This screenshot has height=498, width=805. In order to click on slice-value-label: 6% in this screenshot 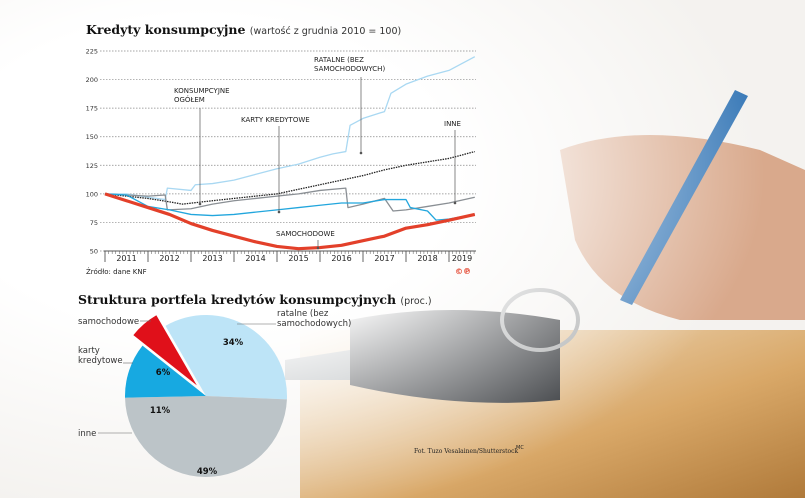, I will do `click(163, 373)`.